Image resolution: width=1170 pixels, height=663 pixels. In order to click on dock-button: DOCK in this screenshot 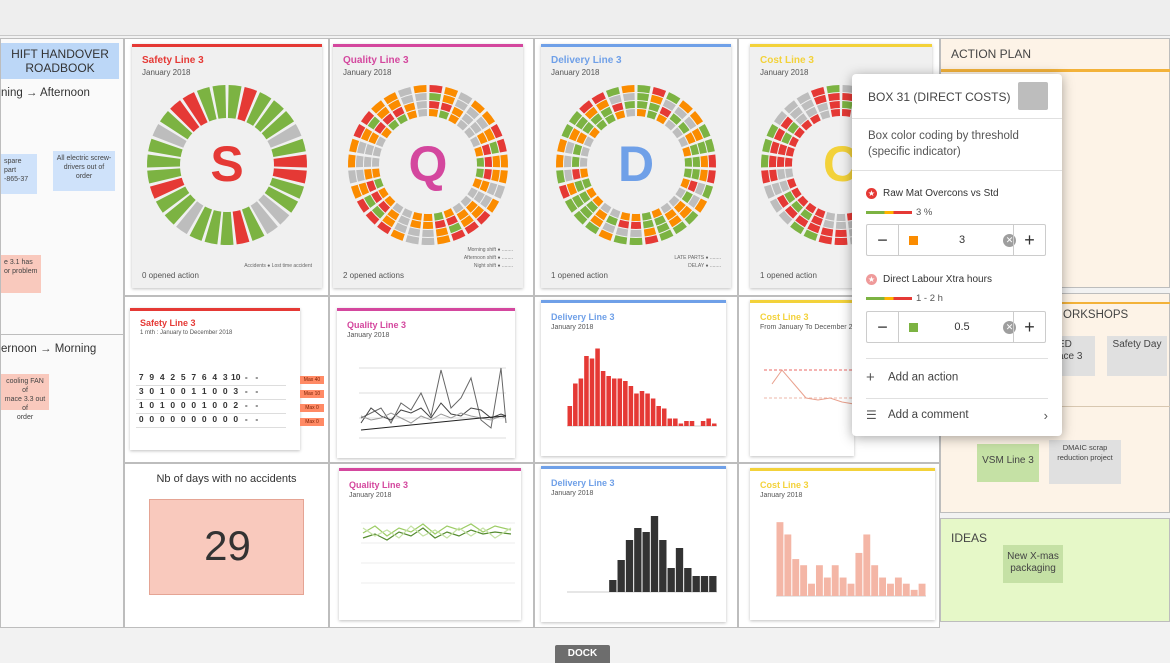, I will do `click(582, 654)`.